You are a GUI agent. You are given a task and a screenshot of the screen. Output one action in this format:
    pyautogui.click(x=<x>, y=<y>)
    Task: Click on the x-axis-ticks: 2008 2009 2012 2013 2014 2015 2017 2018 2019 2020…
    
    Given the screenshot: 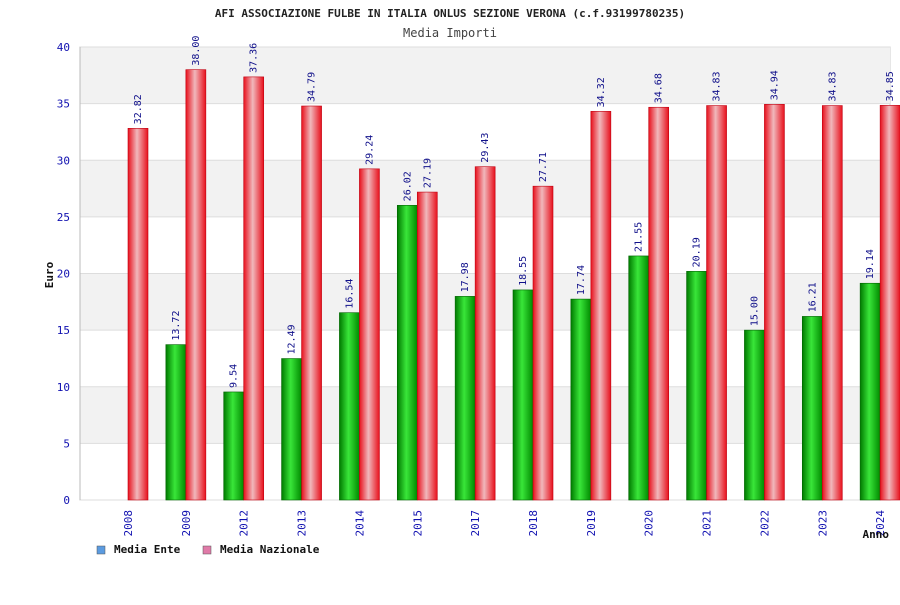 What is the action you would take?
    pyautogui.click(x=504, y=523)
    